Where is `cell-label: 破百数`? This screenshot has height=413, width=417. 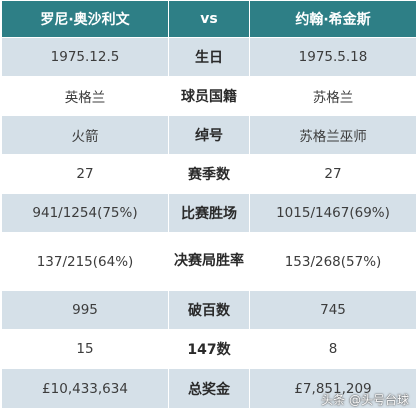
cell-label: 破百数 is located at coordinates (209, 310).